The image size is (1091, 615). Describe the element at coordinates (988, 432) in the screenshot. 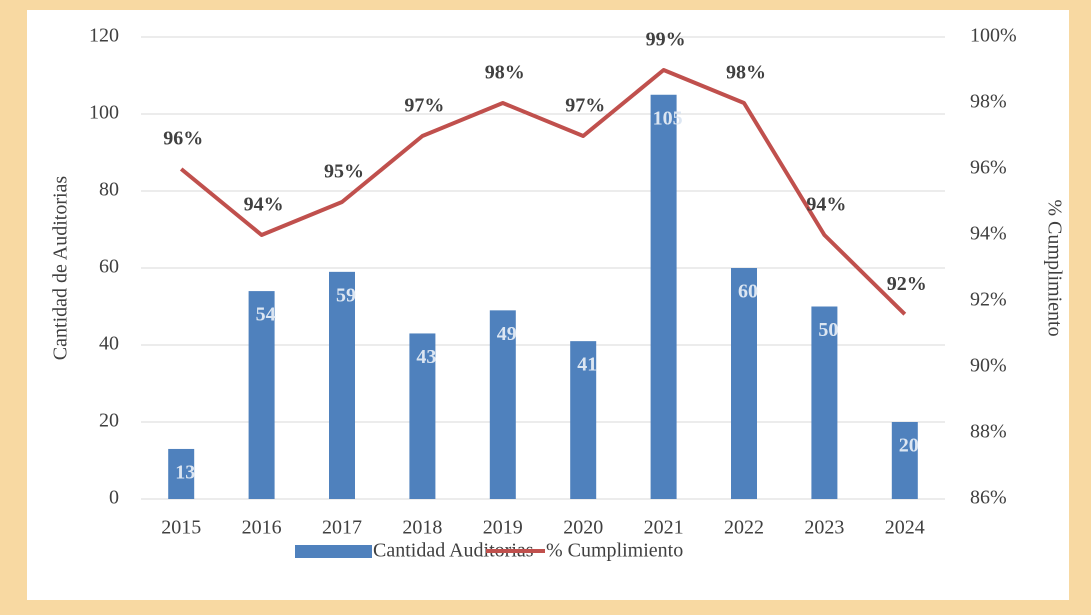

I see `y2-tick-label: 88%` at that location.